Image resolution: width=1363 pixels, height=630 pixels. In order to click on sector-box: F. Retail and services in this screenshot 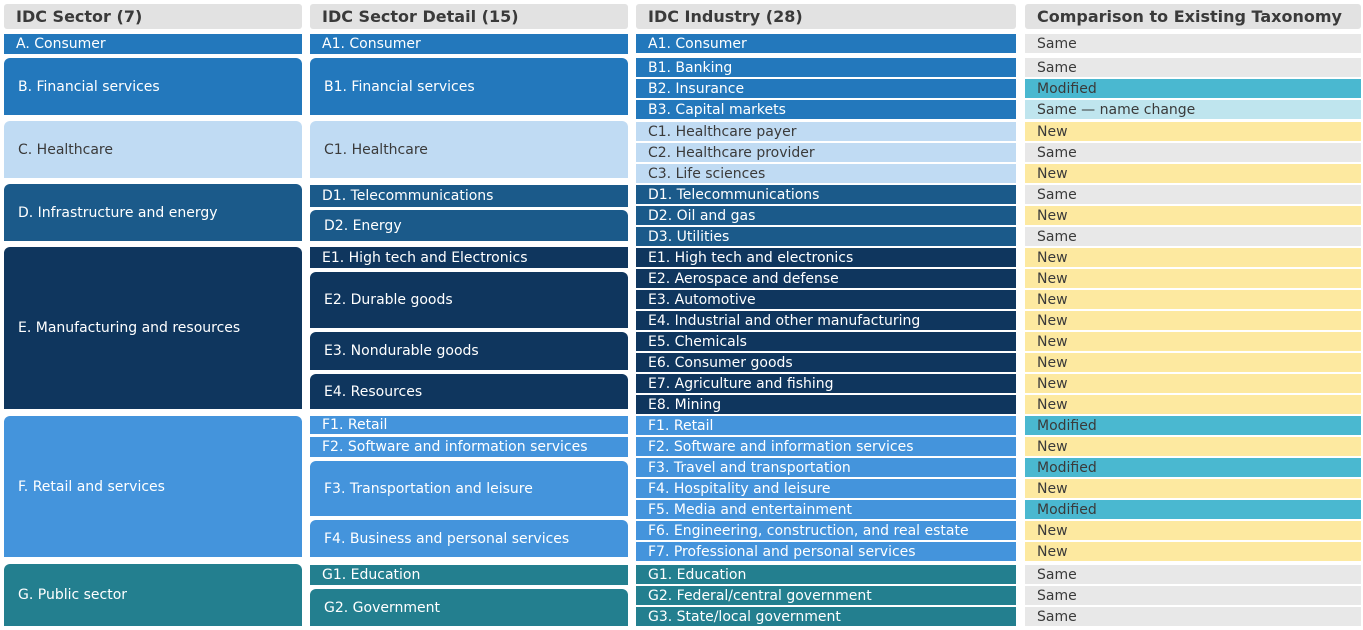, I will do `click(153, 486)`.